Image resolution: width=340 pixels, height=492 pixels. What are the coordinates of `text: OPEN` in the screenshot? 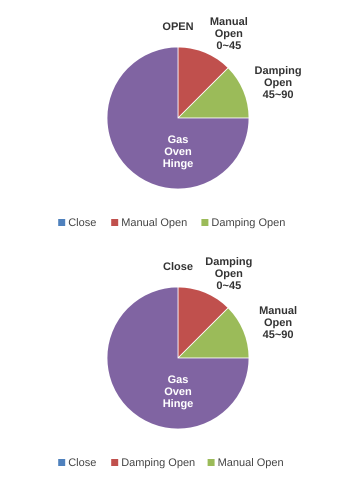 It's located at (178, 26).